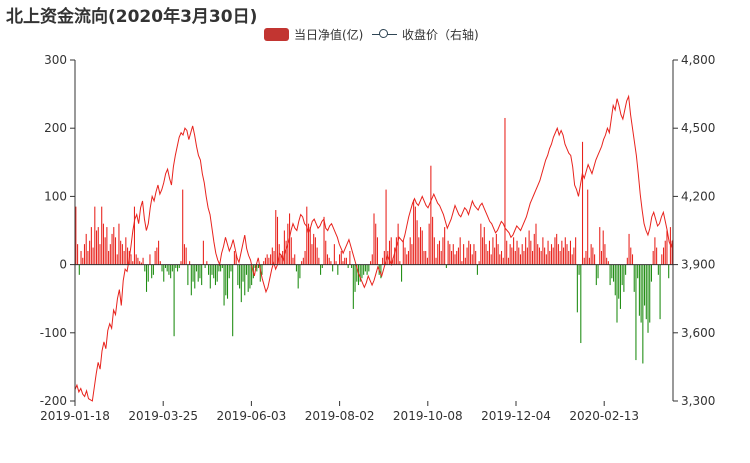 The image size is (750, 463). What do you see at coordinates (698, 265) in the screenshot?
I see `right-y-tick-label: 3,900` at bounding box center [698, 265].